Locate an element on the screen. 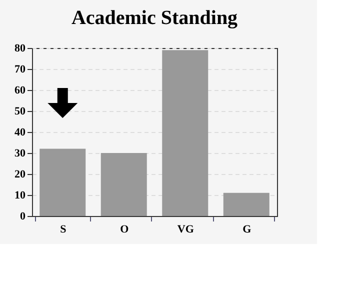 The image size is (351, 302). x-tick-label: VG is located at coordinates (185, 230).